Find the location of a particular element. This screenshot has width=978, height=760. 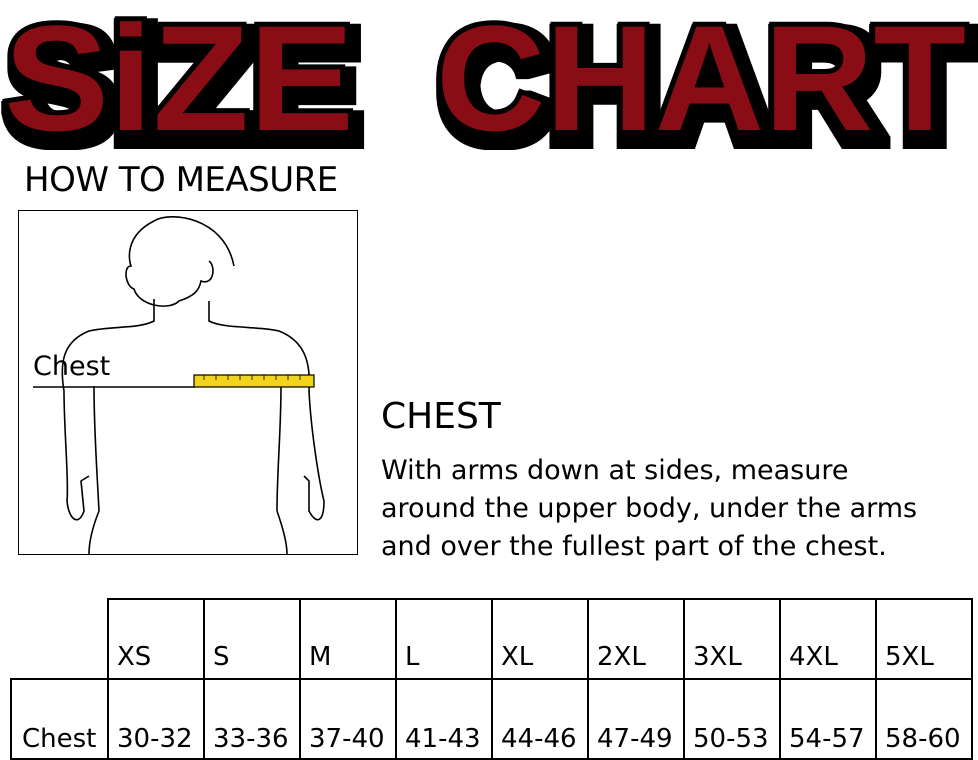

corner-cell is located at coordinates (59, 639).